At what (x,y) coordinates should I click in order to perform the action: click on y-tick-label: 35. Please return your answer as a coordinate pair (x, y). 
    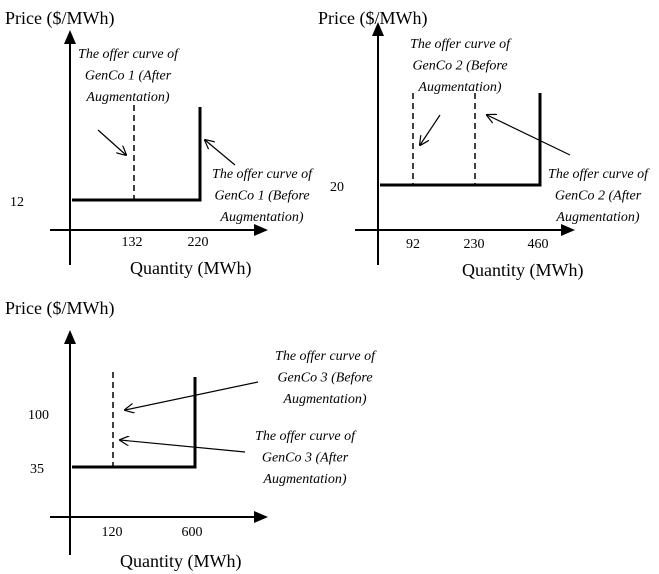
    Looking at the image, I should click on (37, 469).